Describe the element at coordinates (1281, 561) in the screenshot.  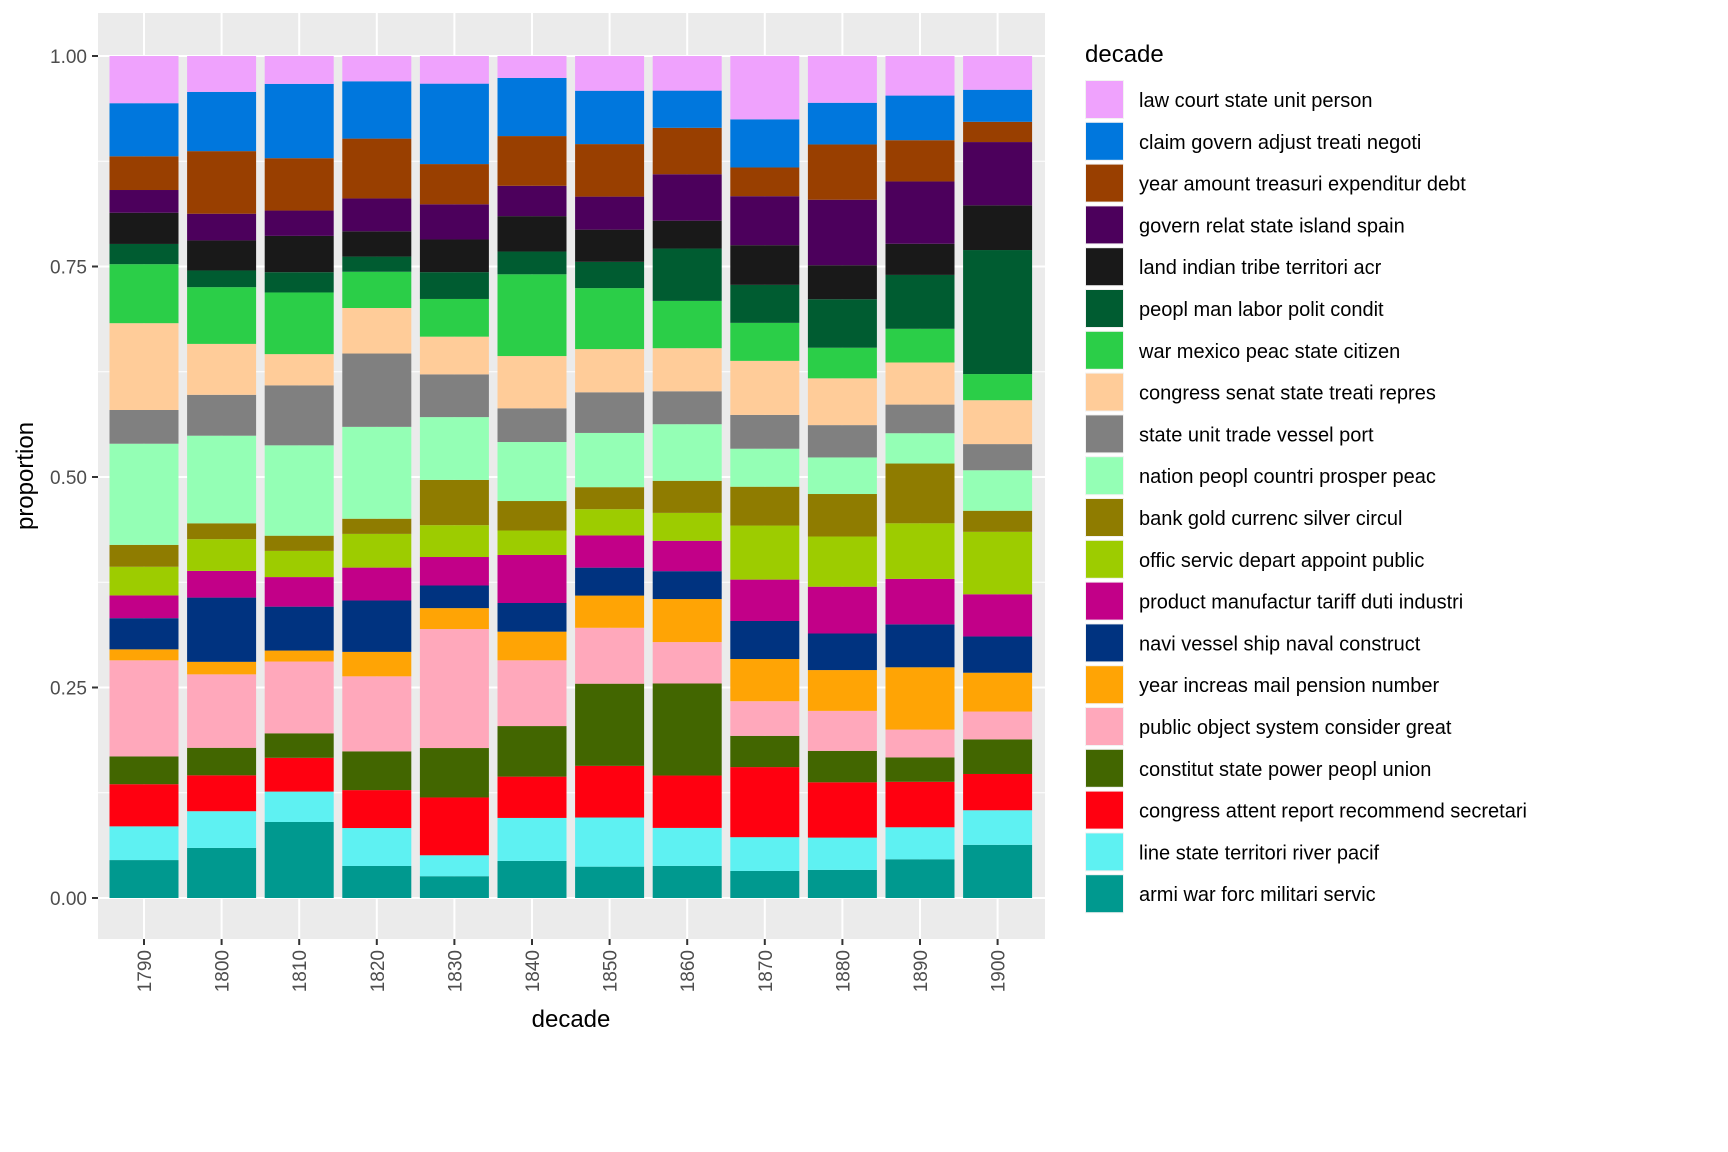
I see `legend-label: offic servic depart appoint public` at that location.